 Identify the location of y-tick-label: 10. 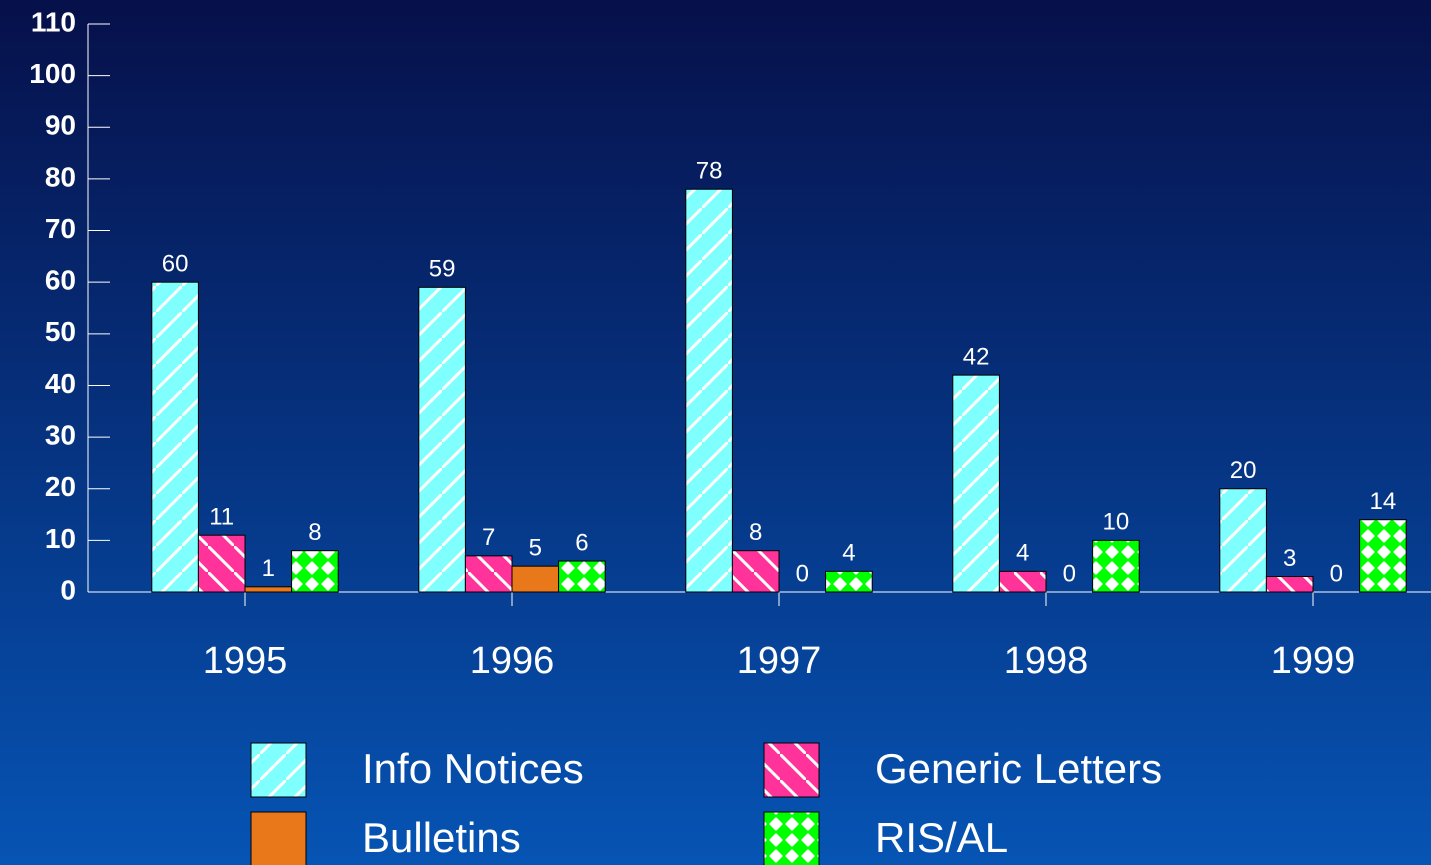
(60, 538).